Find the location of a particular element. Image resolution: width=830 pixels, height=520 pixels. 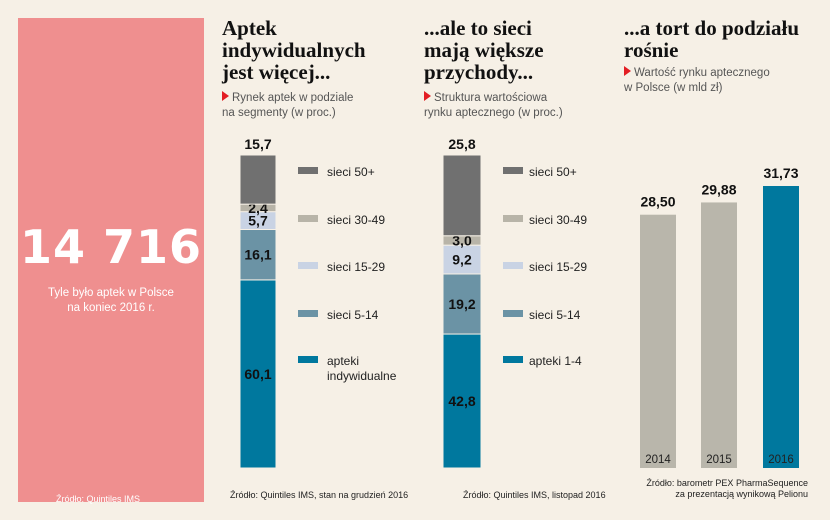

bar-value-label: 31,73 is located at coordinates (780, 173).